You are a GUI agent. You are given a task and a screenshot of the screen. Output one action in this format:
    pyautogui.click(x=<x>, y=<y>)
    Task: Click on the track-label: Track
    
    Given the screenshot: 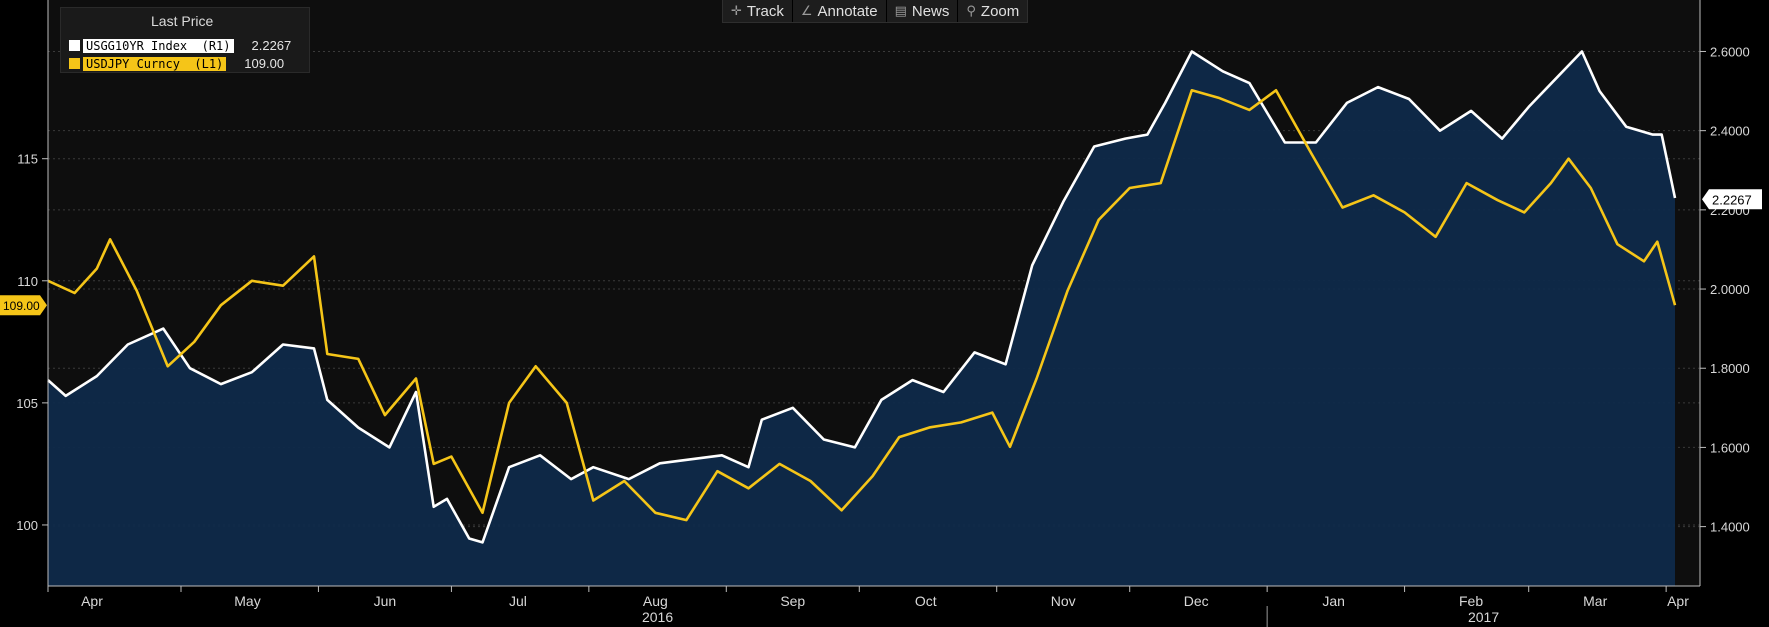 What is the action you would take?
    pyautogui.click(x=765, y=11)
    